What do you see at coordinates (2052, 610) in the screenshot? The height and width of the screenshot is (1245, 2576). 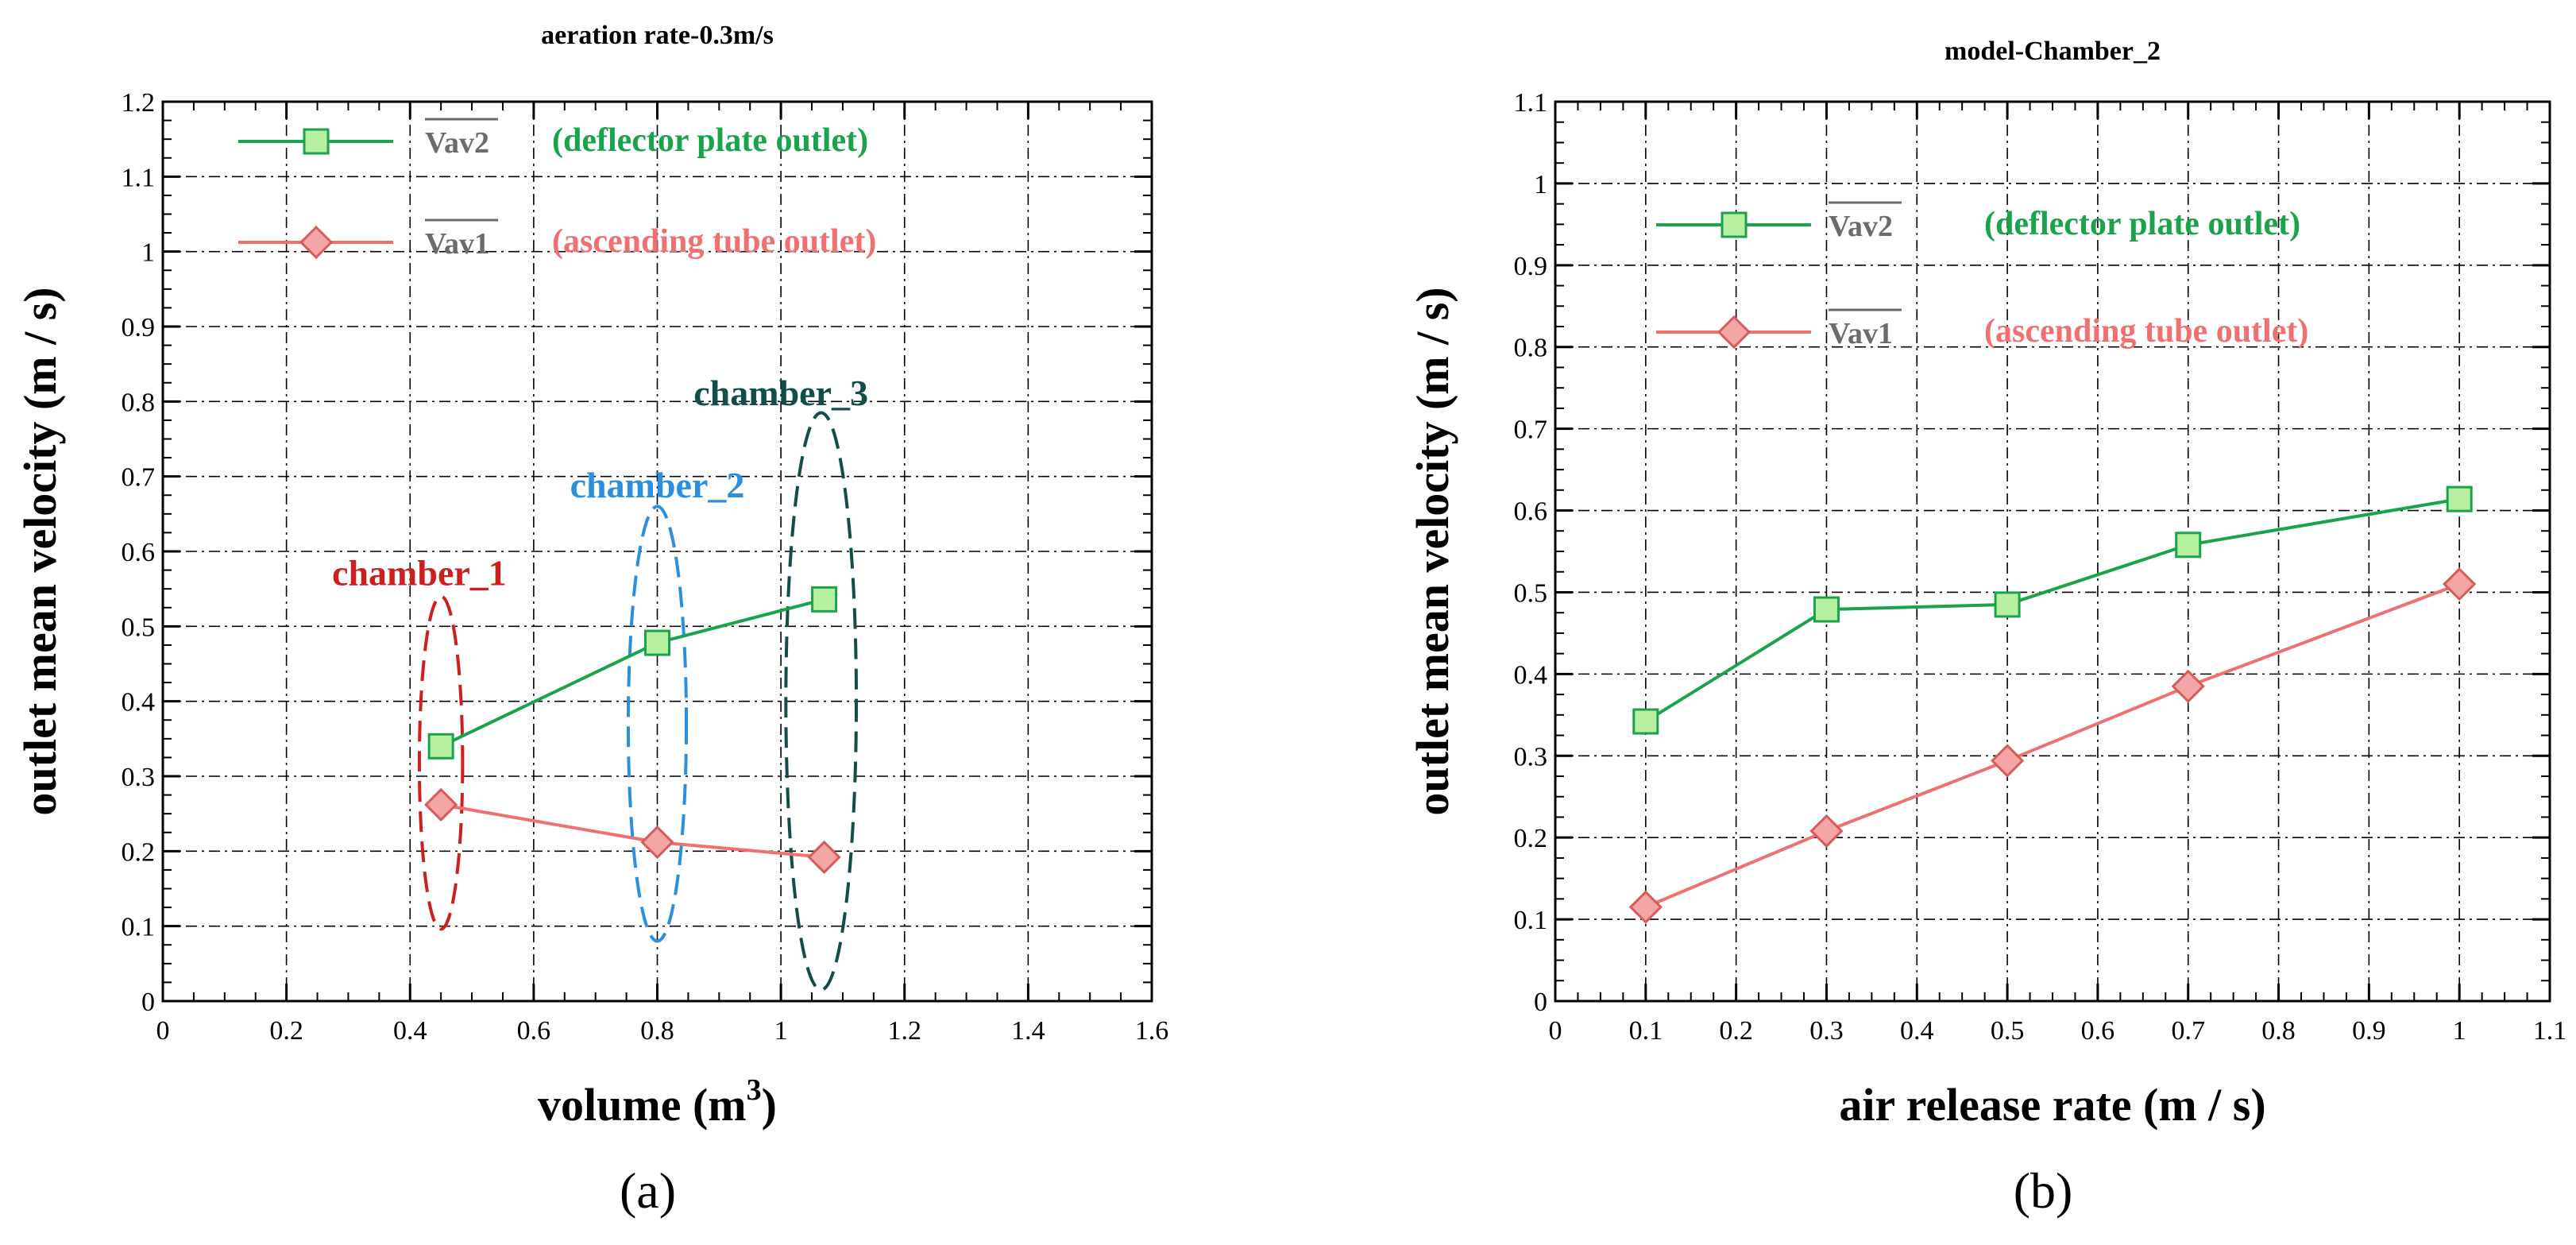 I see `series-line-vav2` at bounding box center [2052, 610].